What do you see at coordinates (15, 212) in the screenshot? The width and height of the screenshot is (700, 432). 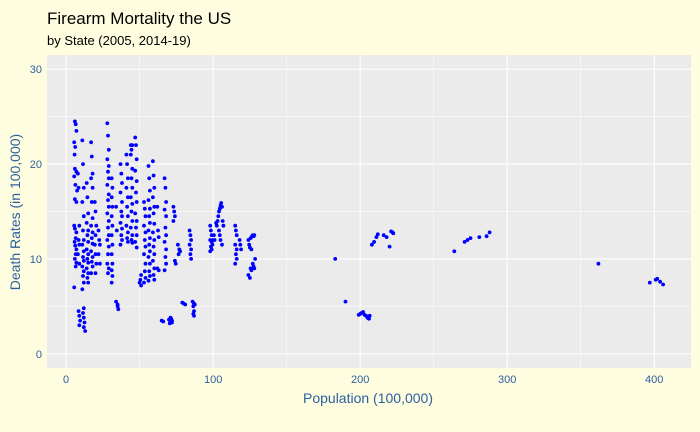 I see `y-axis-title: Death Rates (in 100,000)` at bounding box center [15, 212].